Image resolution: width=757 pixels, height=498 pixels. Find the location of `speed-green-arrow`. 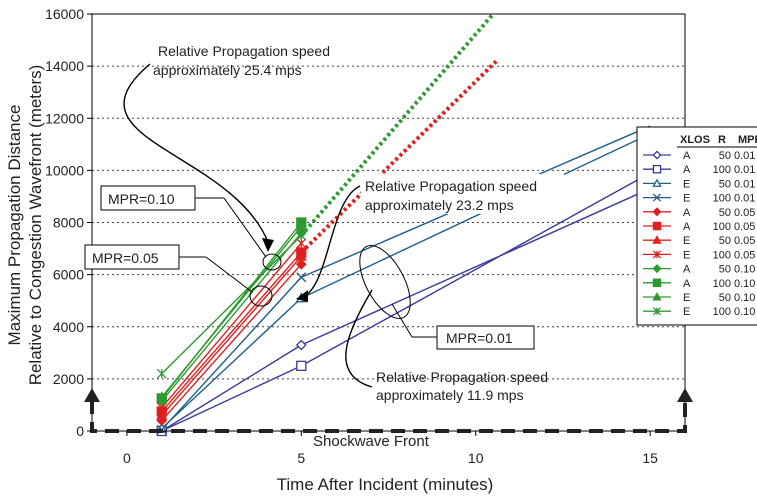

speed-green-arrow is located at coordinates (196, 153).